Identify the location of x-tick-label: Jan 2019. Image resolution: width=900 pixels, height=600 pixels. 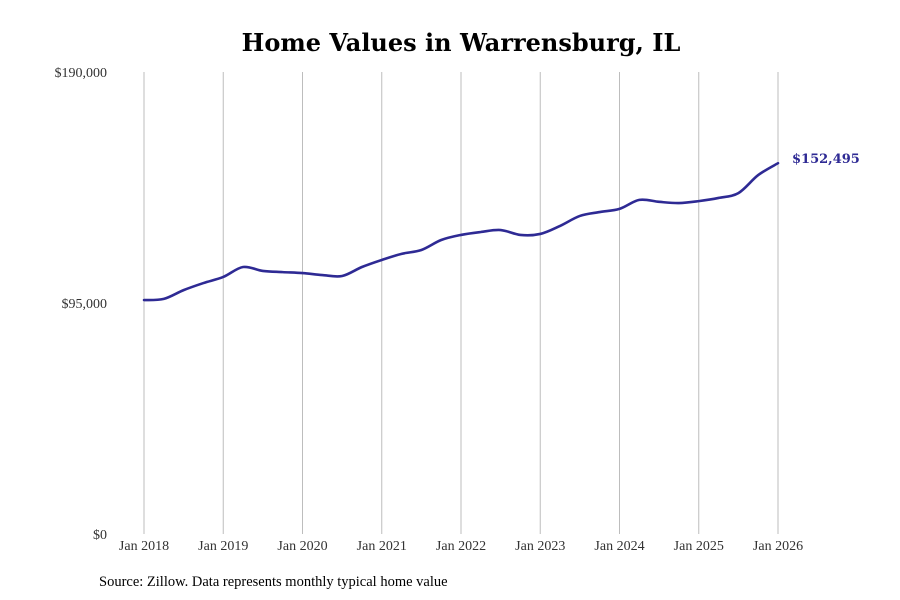
(223, 546).